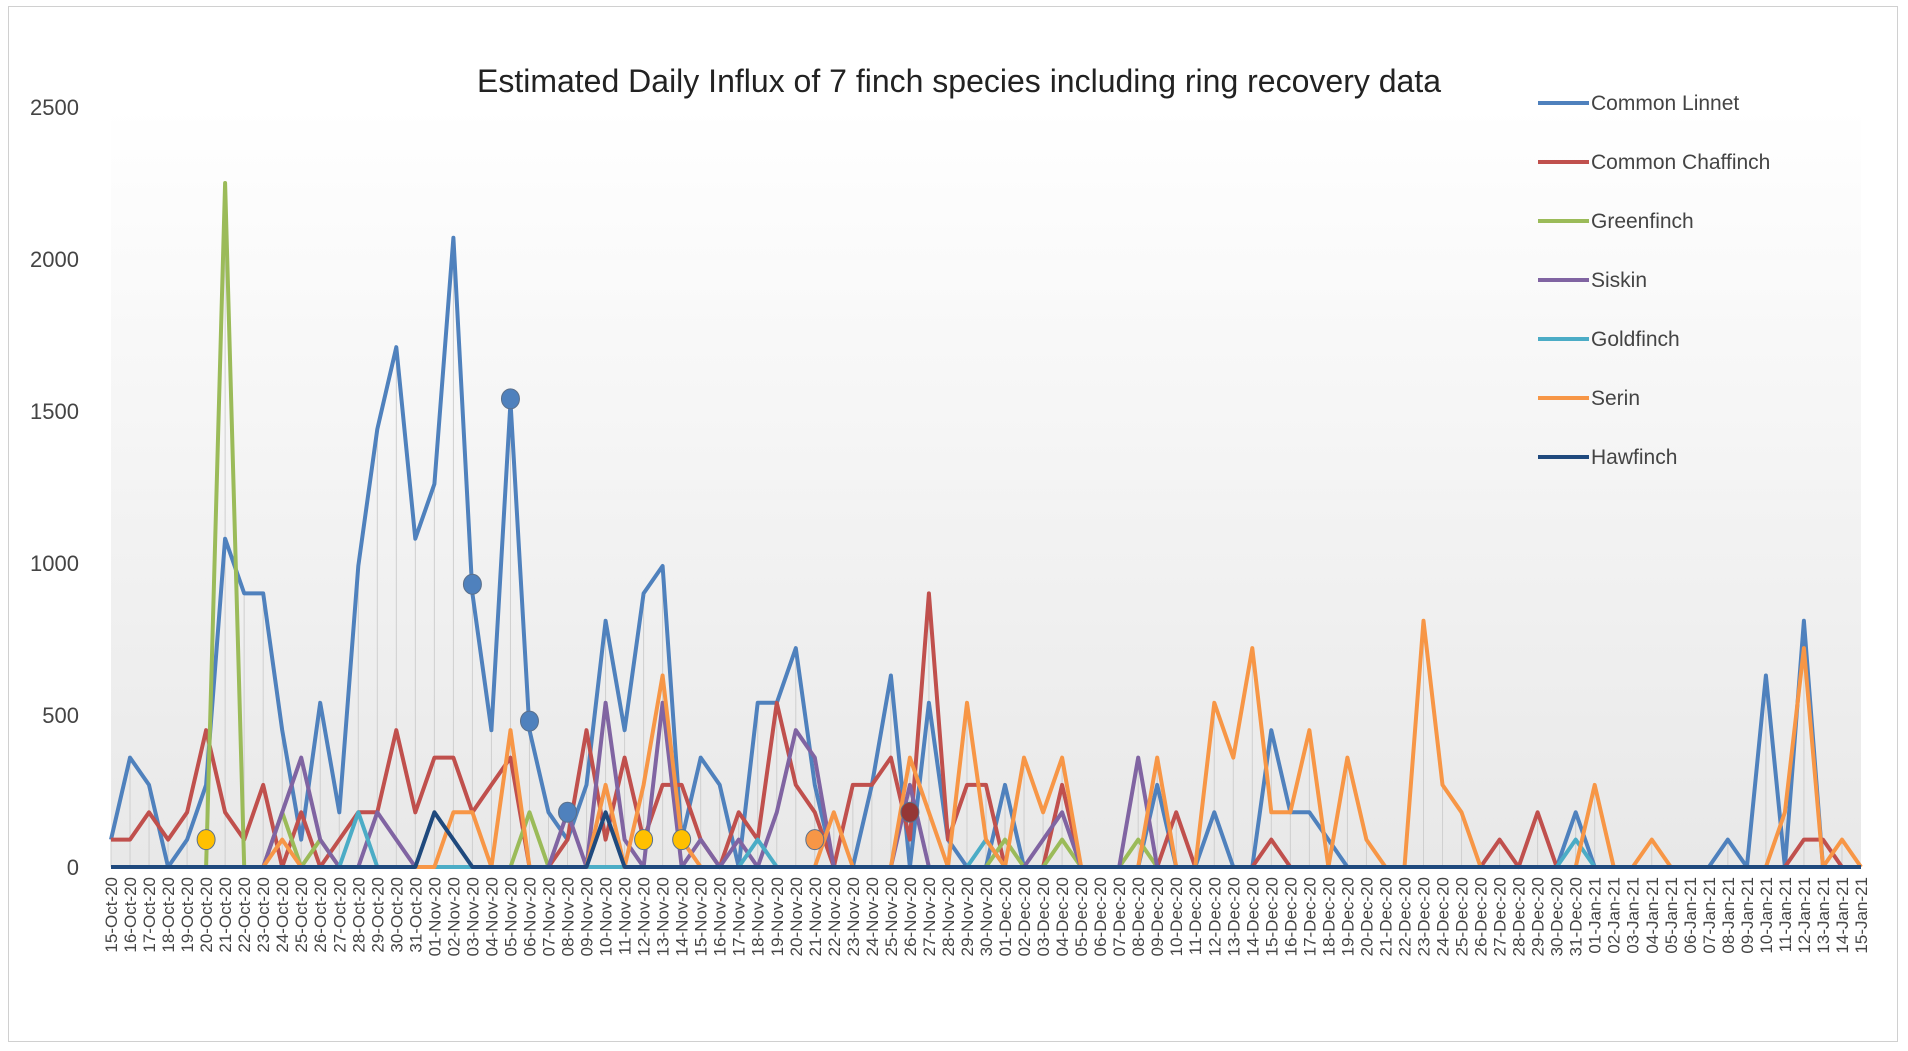 Image resolution: width=1908 pixels, height=1051 pixels. Describe the element at coordinates (358, 915) in the screenshot. I see `x-tick-label: 28-Oct-20` at that location.